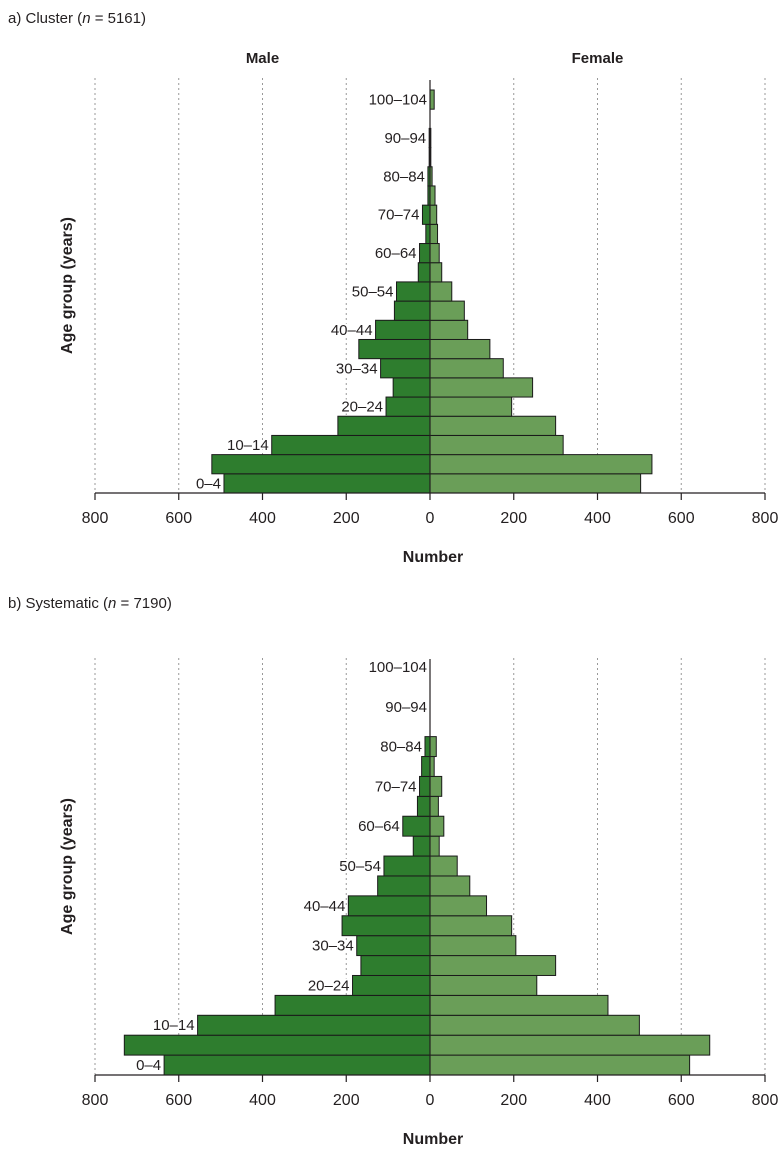 This screenshot has height=1149, width=781. What do you see at coordinates (433, 1139) in the screenshot?
I see `x-axis-title: Number` at bounding box center [433, 1139].